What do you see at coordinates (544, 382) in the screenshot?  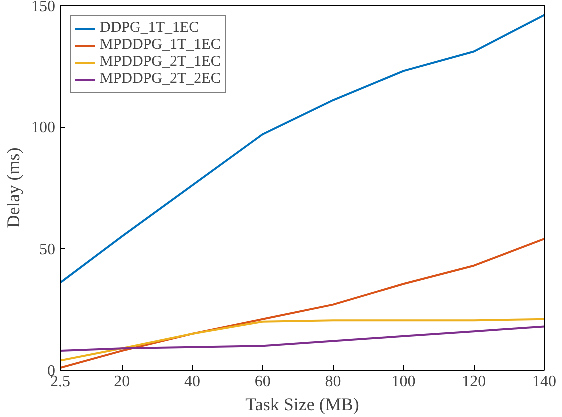 I see `x-tick-label: 140` at bounding box center [544, 382].